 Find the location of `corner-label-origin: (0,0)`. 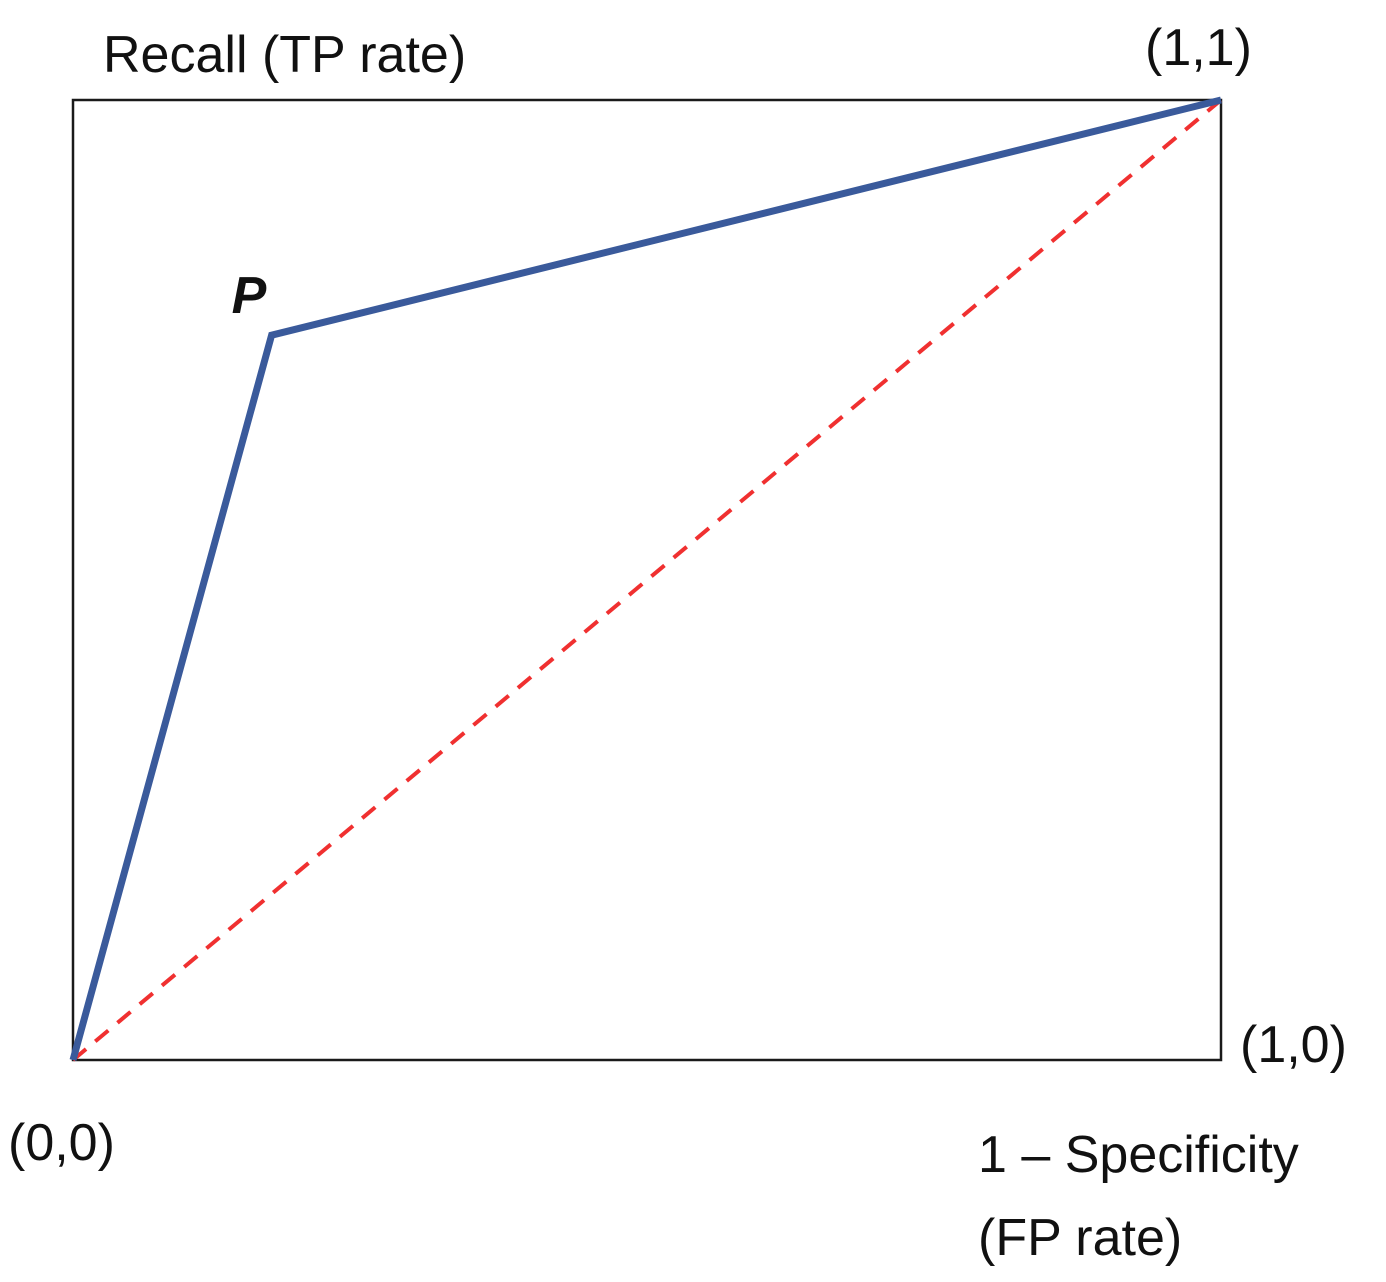

corner-label-origin: (0,0) is located at coordinates (61, 1143).